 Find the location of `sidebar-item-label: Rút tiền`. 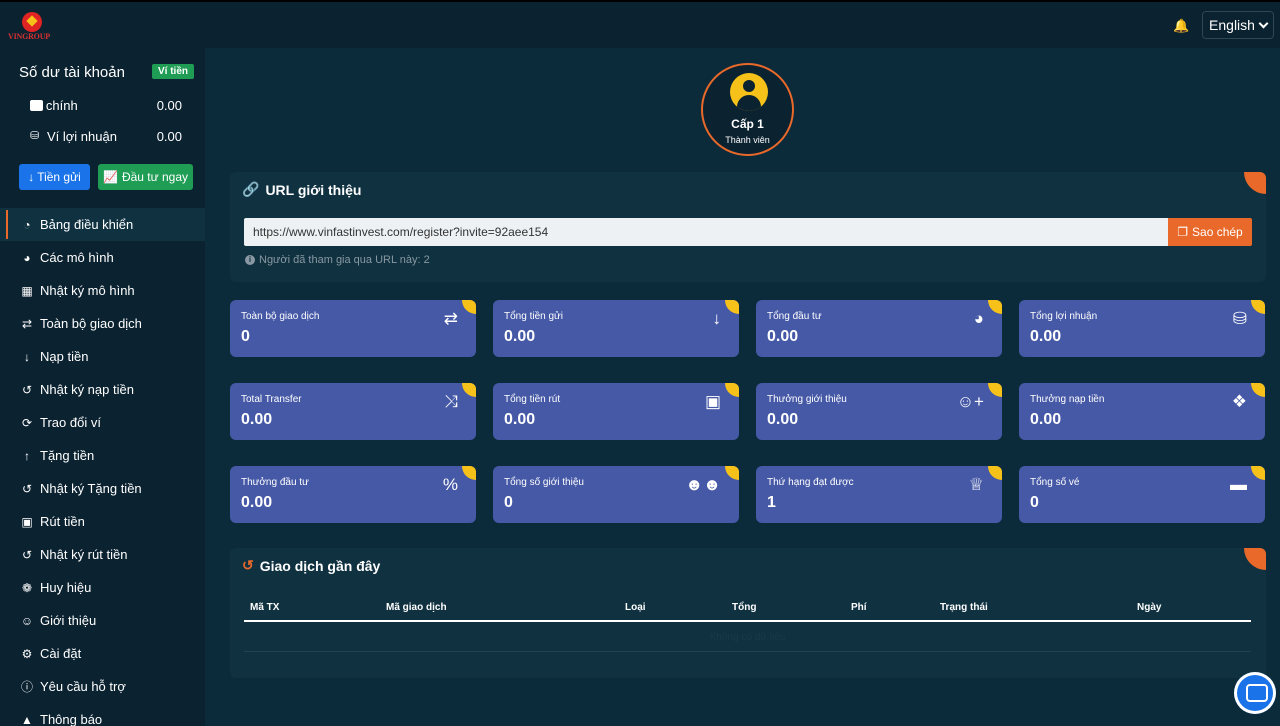

sidebar-item-label: Rút tiền is located at coordinates (62, 521).